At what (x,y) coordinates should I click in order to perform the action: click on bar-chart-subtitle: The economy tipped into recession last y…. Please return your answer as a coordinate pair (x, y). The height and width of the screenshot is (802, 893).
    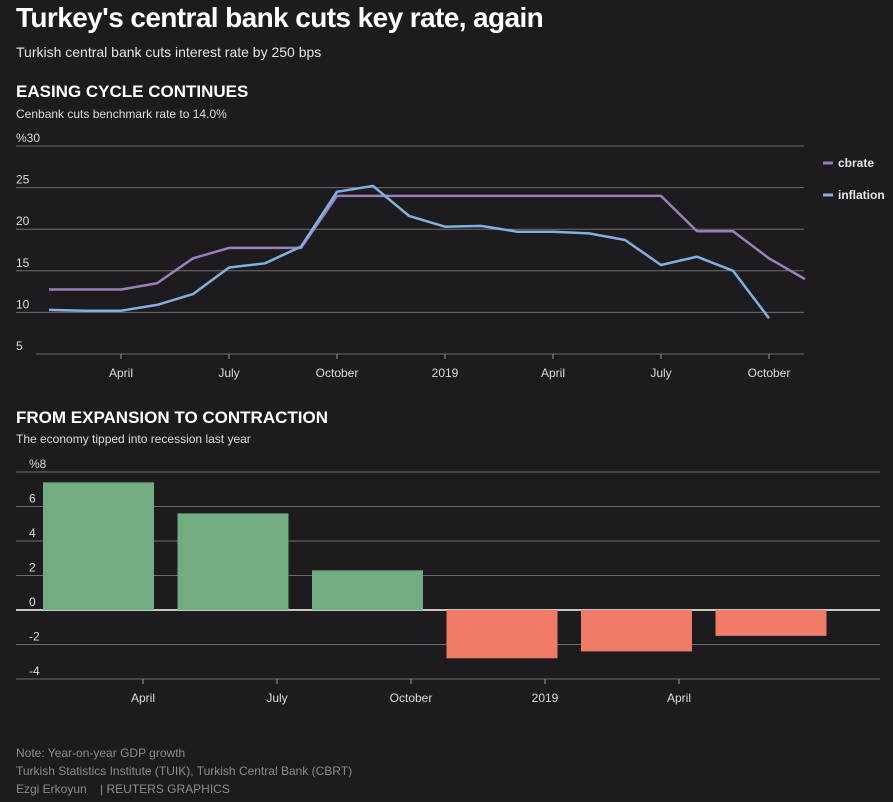
    Looking at the image, I should click on (133, 439).